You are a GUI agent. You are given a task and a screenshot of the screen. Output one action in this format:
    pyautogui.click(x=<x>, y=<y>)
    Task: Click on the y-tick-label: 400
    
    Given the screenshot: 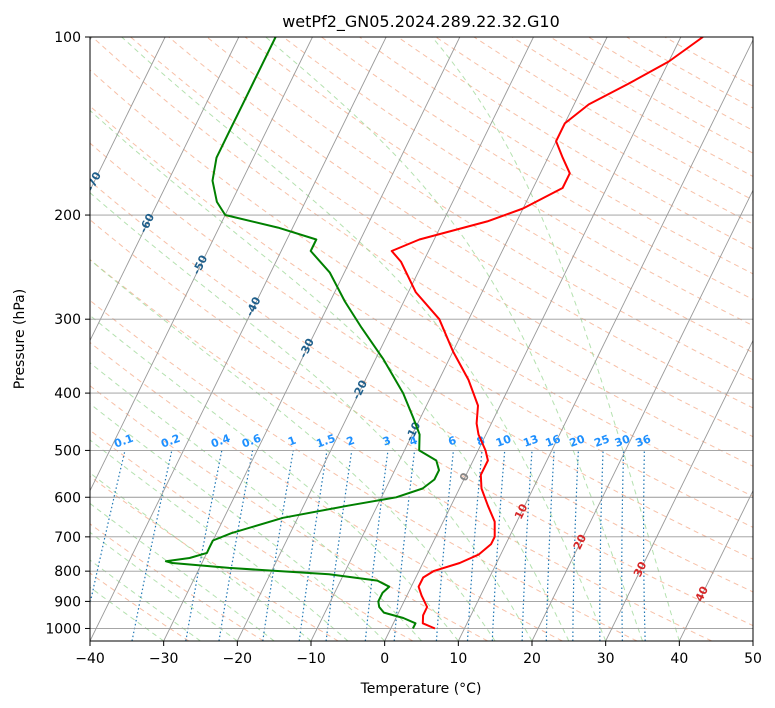 What is the action you would take?
    pyautogui.click(x=67, y=394)
    